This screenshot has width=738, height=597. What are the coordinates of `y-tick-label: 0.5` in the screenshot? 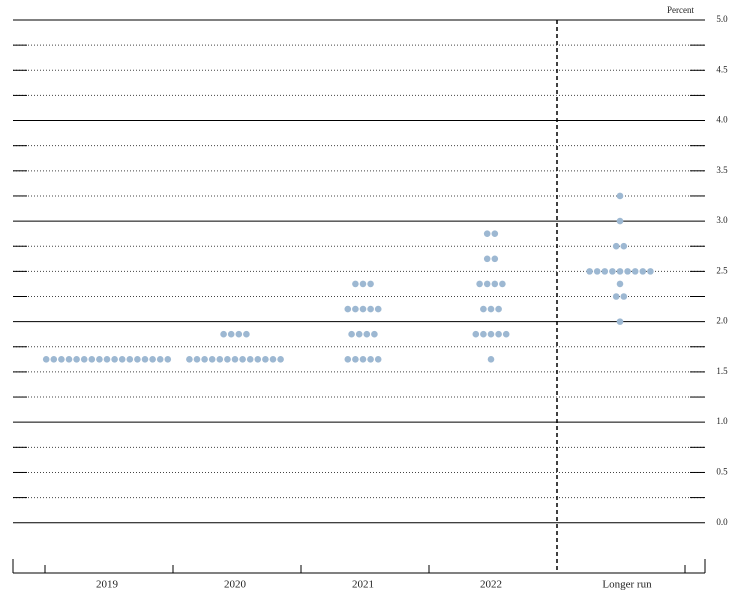 It's located at (722, 472).